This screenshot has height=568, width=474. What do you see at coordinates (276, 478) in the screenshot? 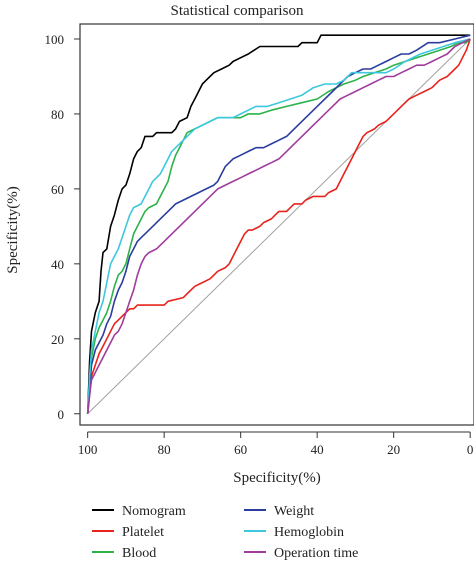
I see `x-axis-label: Specificity(%)` at bounding box center [276, 478].